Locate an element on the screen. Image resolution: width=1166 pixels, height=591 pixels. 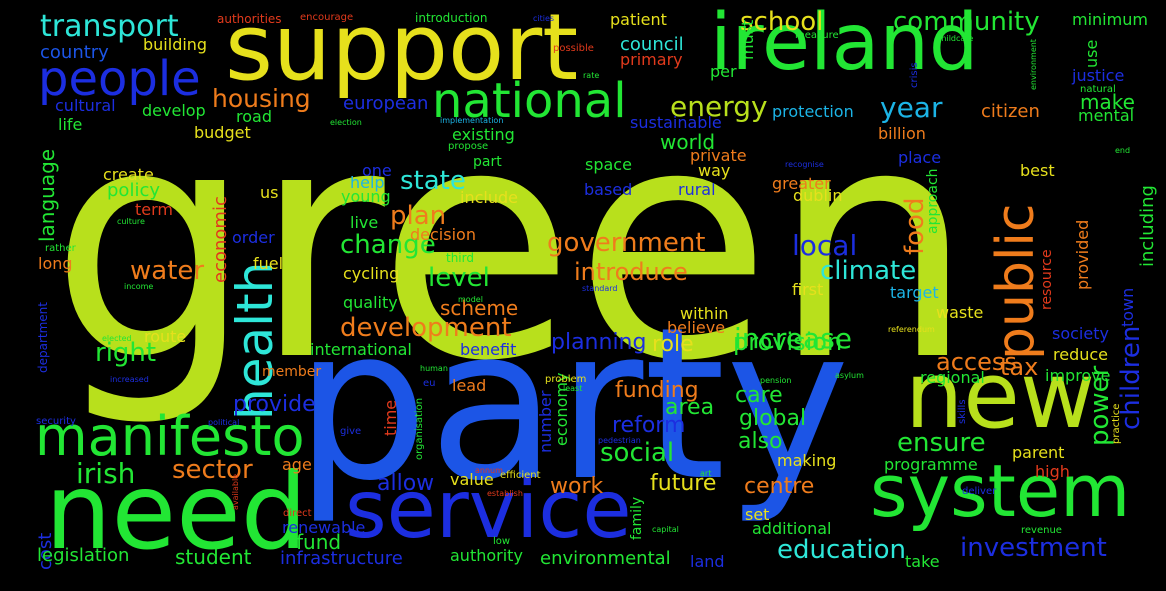
cloud-word-use: use is located at coordinates (1091, 53).